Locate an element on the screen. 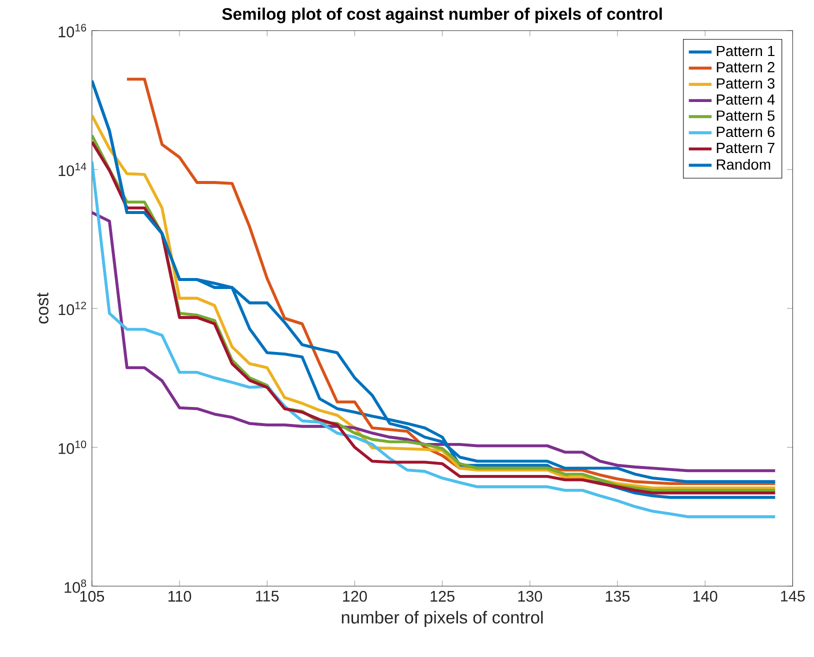 The height and width of the screenshot is (657, 814). x-tick-label: 105 is located at coordinates (92, 596).